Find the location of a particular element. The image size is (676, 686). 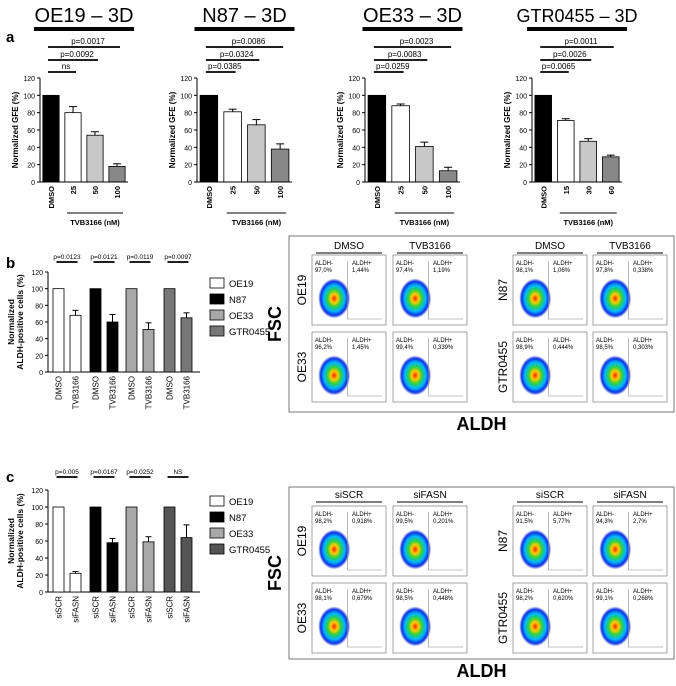

flow-neg-value: 97,8% is located at coordinates (605, 271).